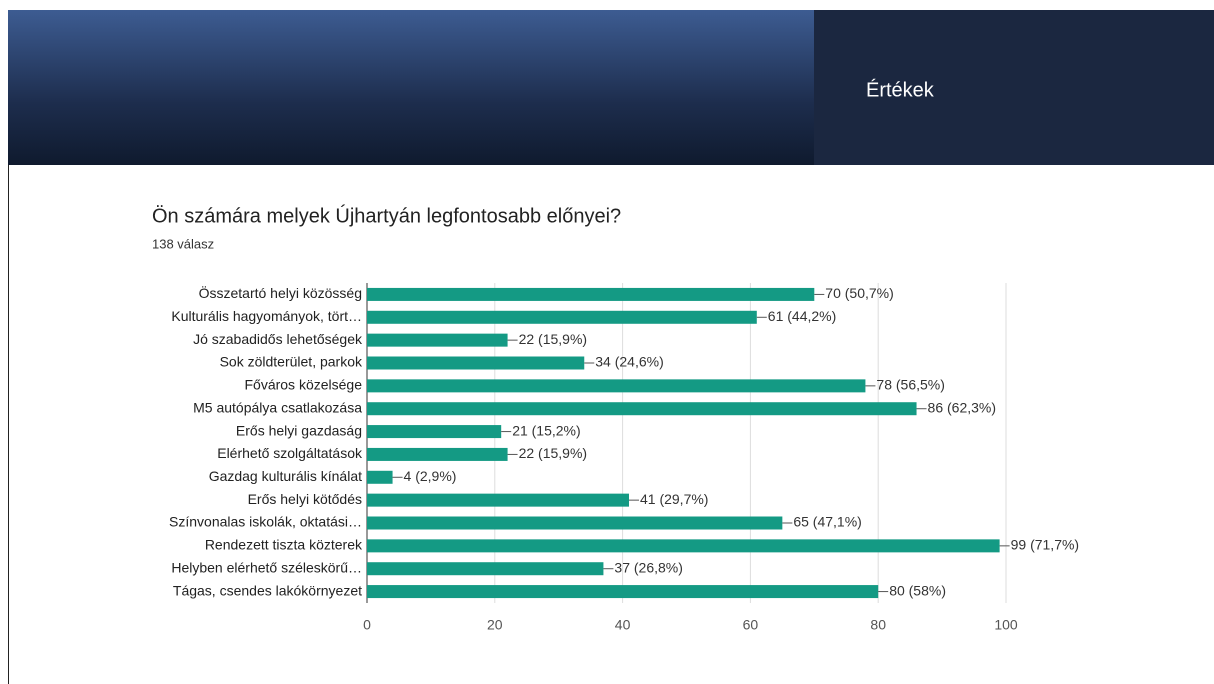 This screenshot has width=1214, height=684. What do you see at coordinates (1006, 625) in the screenshot?
I see `x-tick-label: 100` at bounding box center [1006, 625].